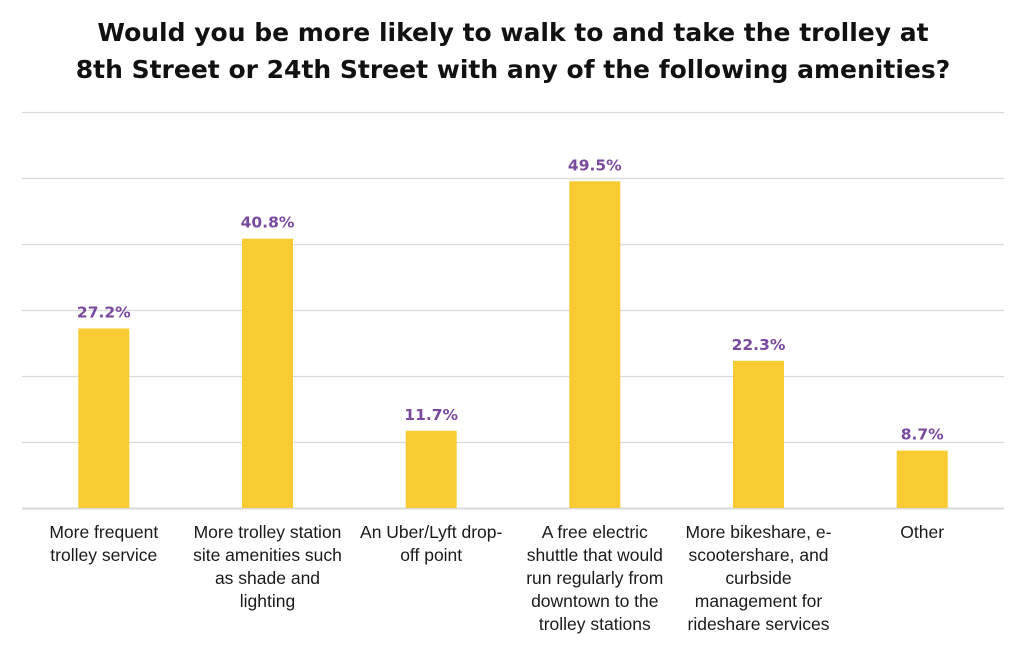 The width and height of the screenshot is (1026, 650). I want to click on data-label: 27.2%, so click(104, 313).